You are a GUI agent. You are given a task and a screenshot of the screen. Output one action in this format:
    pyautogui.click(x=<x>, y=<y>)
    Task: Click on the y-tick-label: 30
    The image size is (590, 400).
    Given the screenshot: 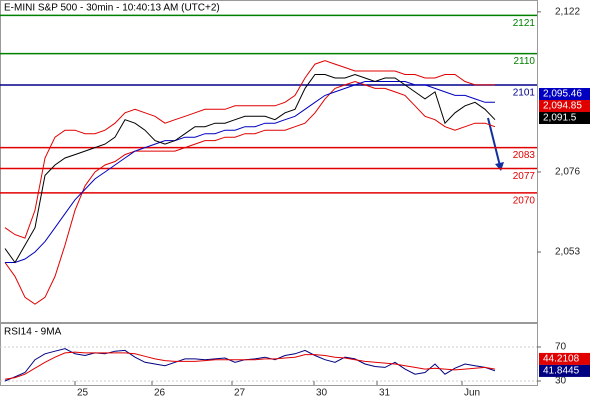 What is the action you would take?
    pyautogui.click(x=561, y=381)
    